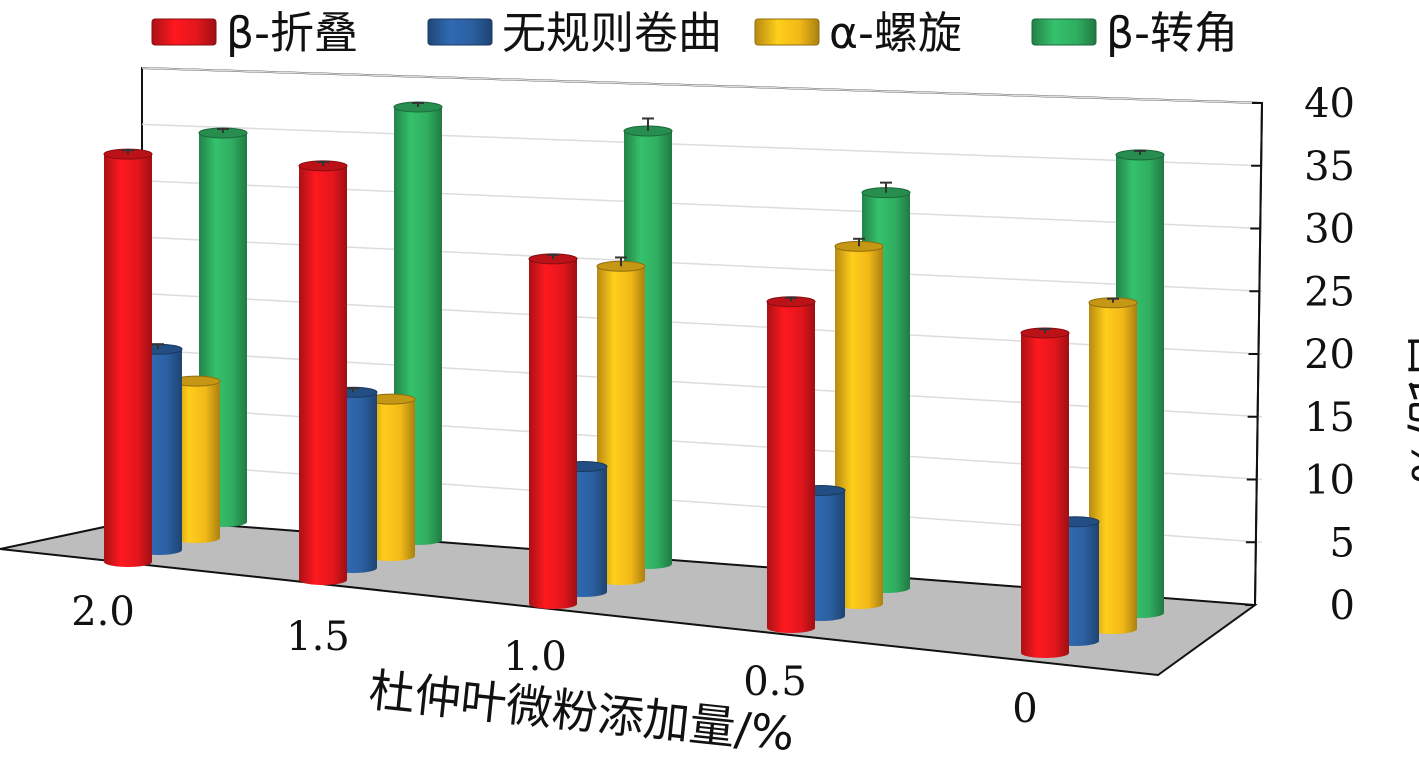 This screenshot has width=1419, height=778. I want to click on y-tick-label-25: 25, so click(1329, 292).